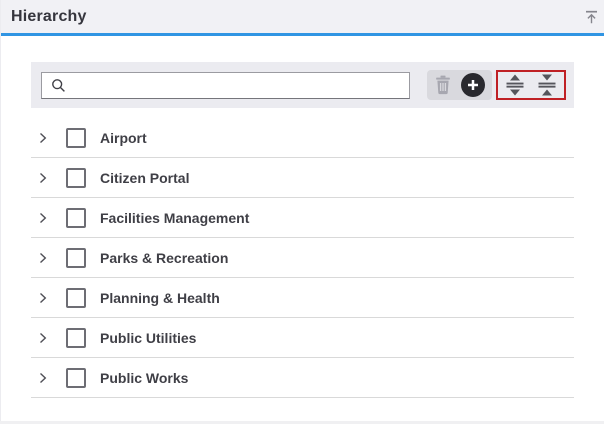 The width and height of the screenshot is (604, 424). Describe the element at coordinates (144, 377) in the screenshot. I see `tree-item-label: Public Works` at that location.